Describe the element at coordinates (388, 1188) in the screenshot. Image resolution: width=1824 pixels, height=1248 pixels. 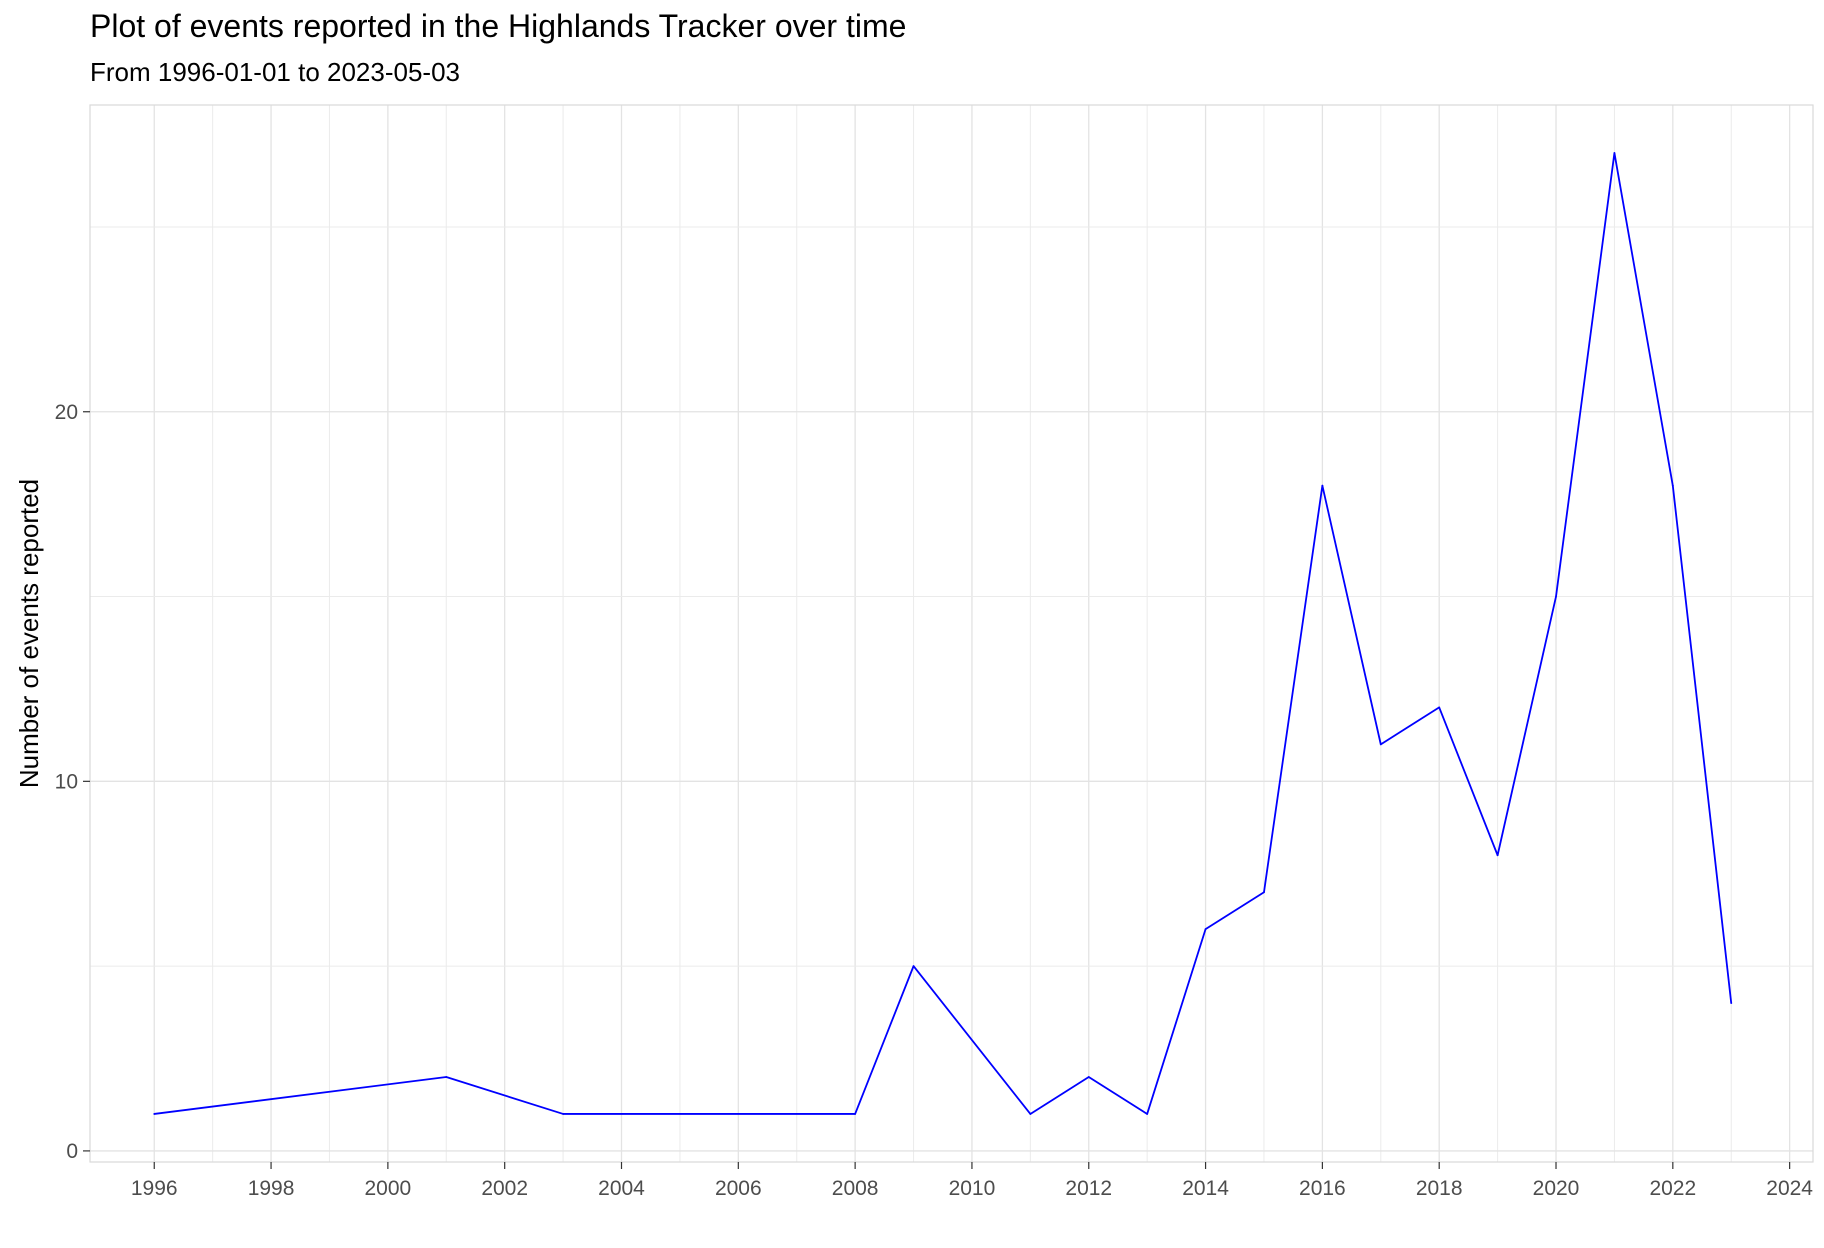
I see `x-tick-label: 2000` at that location.